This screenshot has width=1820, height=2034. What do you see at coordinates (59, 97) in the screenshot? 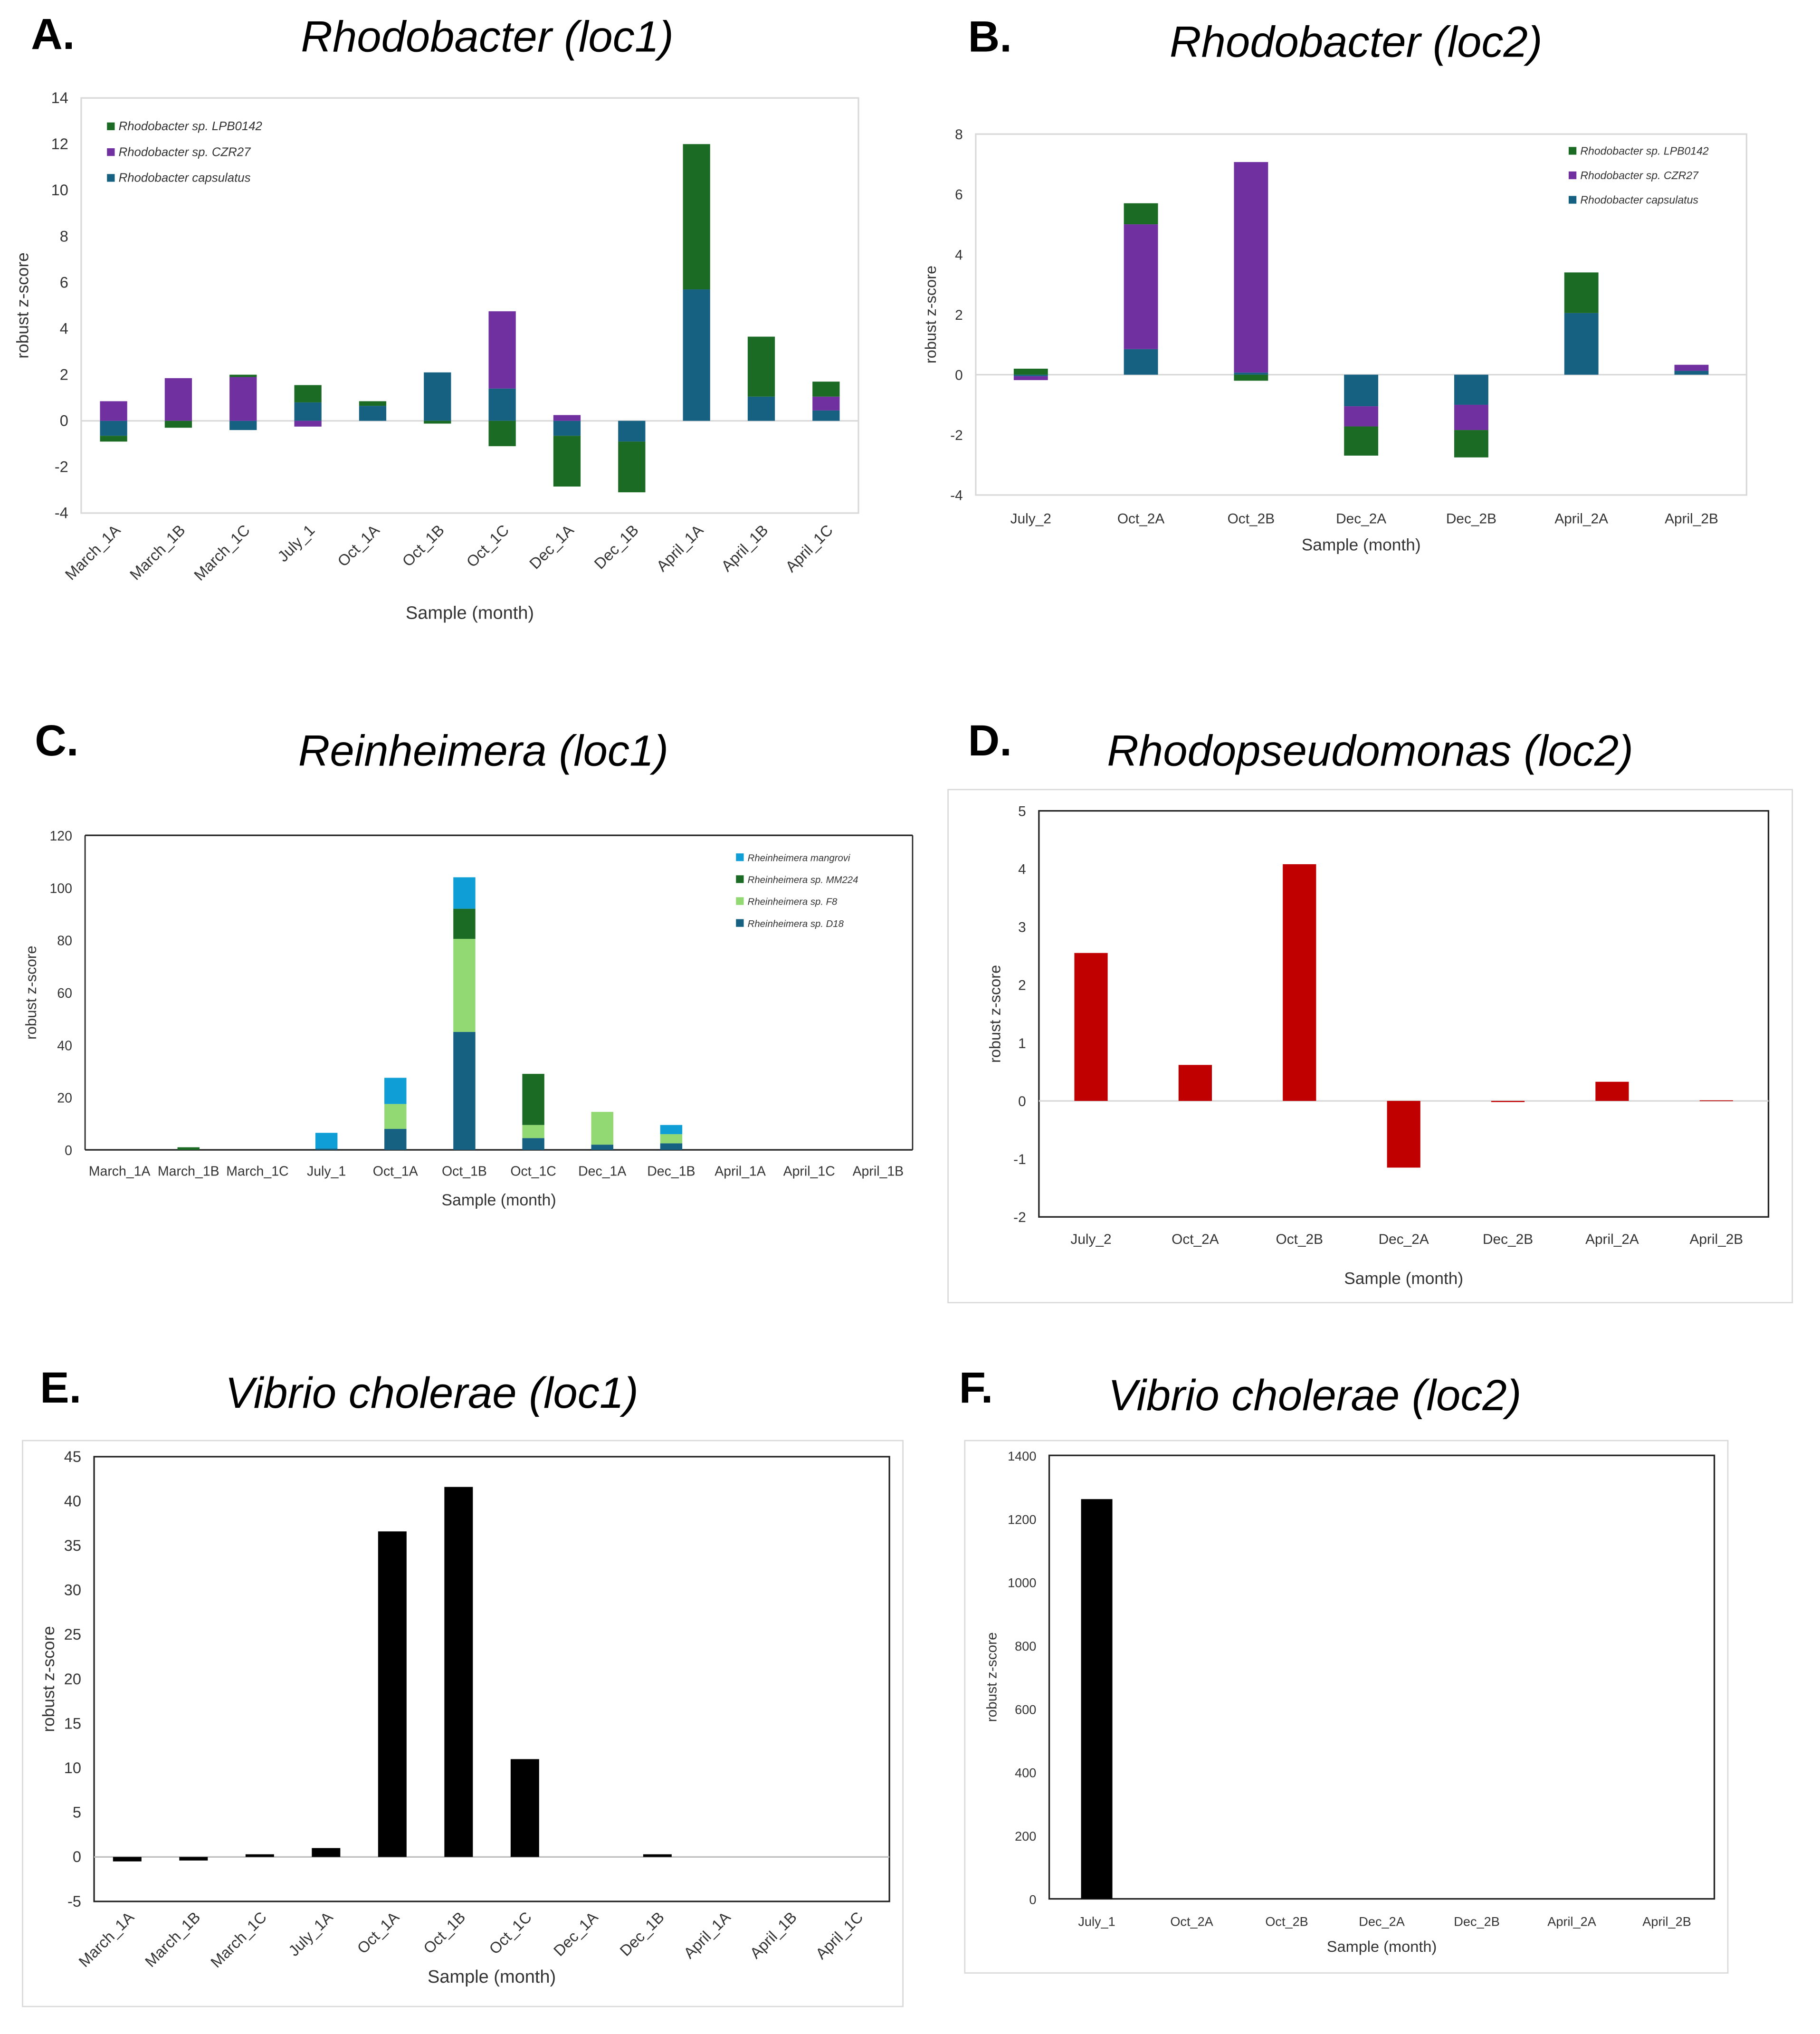
I see `y-tick-label: 14` at bounding box center [59, 97].